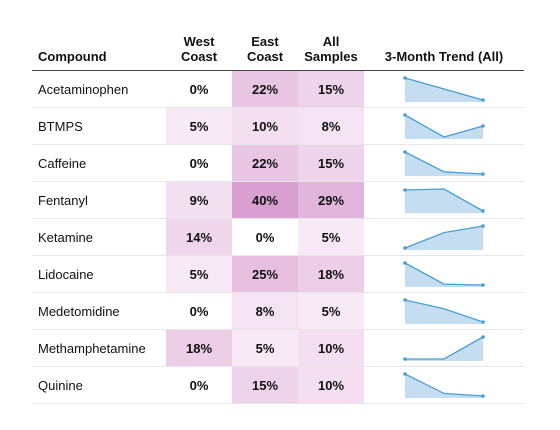 Image resolution: width=560 pixels, height=430 pixels. I want to click on table-row: Lidocaine 5% 25% 18%, so click(278, 274).